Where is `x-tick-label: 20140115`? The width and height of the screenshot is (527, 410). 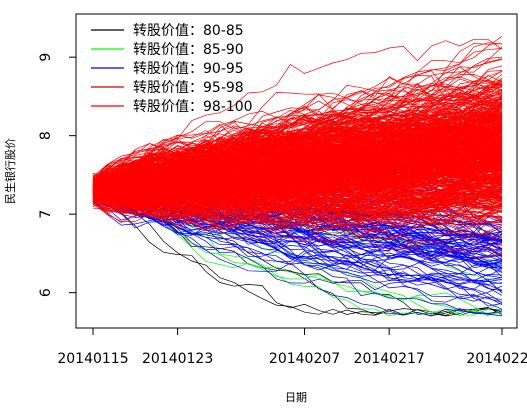
x-tick-label: 20140115 is located at coordinates (92, 359).